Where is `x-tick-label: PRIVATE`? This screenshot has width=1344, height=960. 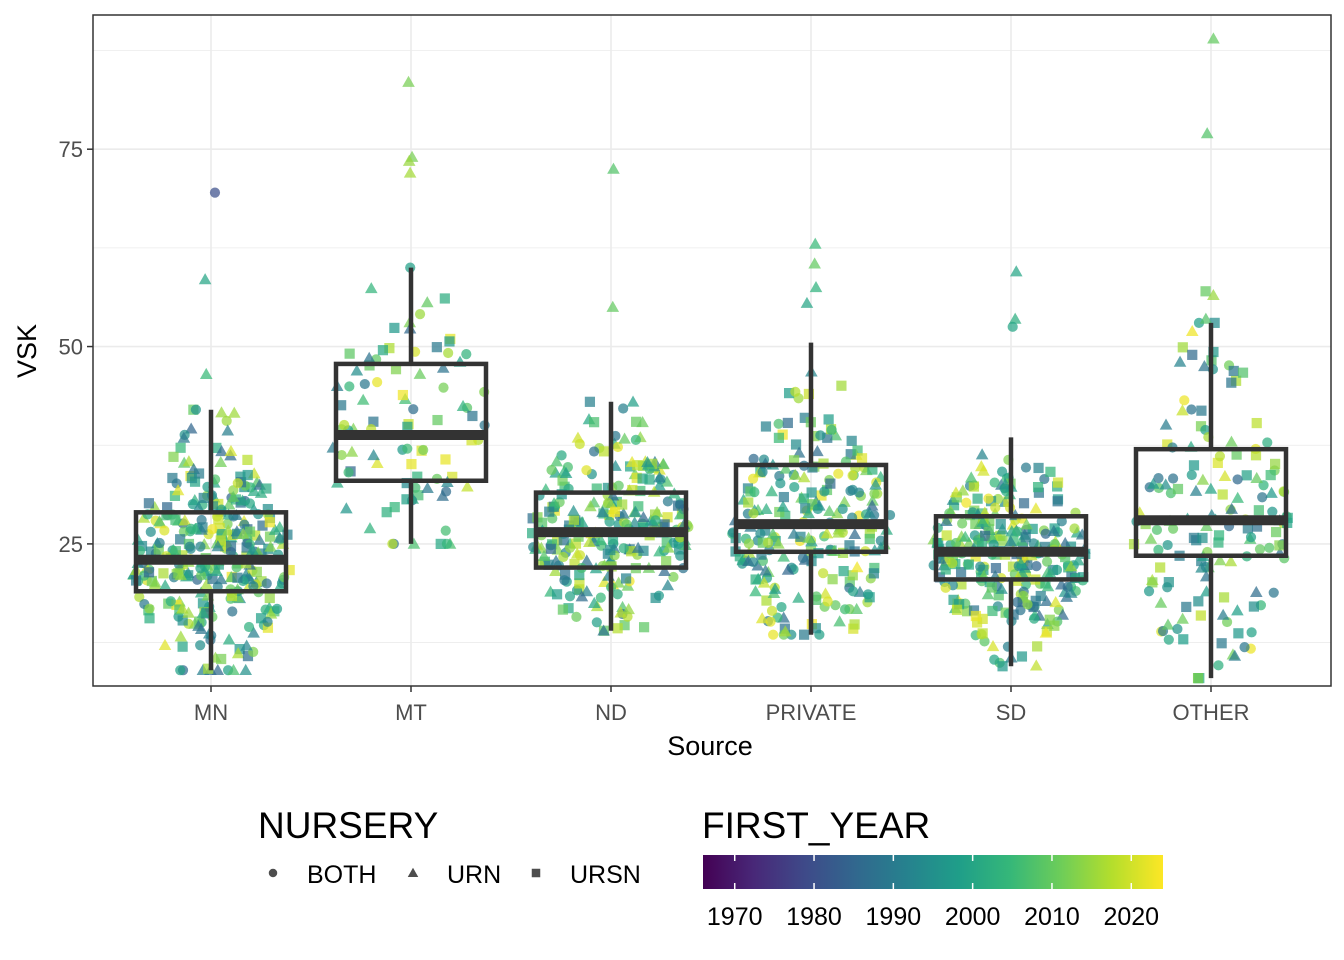 x-tick-label: PRIVATE is located at coordinates (811, 712).